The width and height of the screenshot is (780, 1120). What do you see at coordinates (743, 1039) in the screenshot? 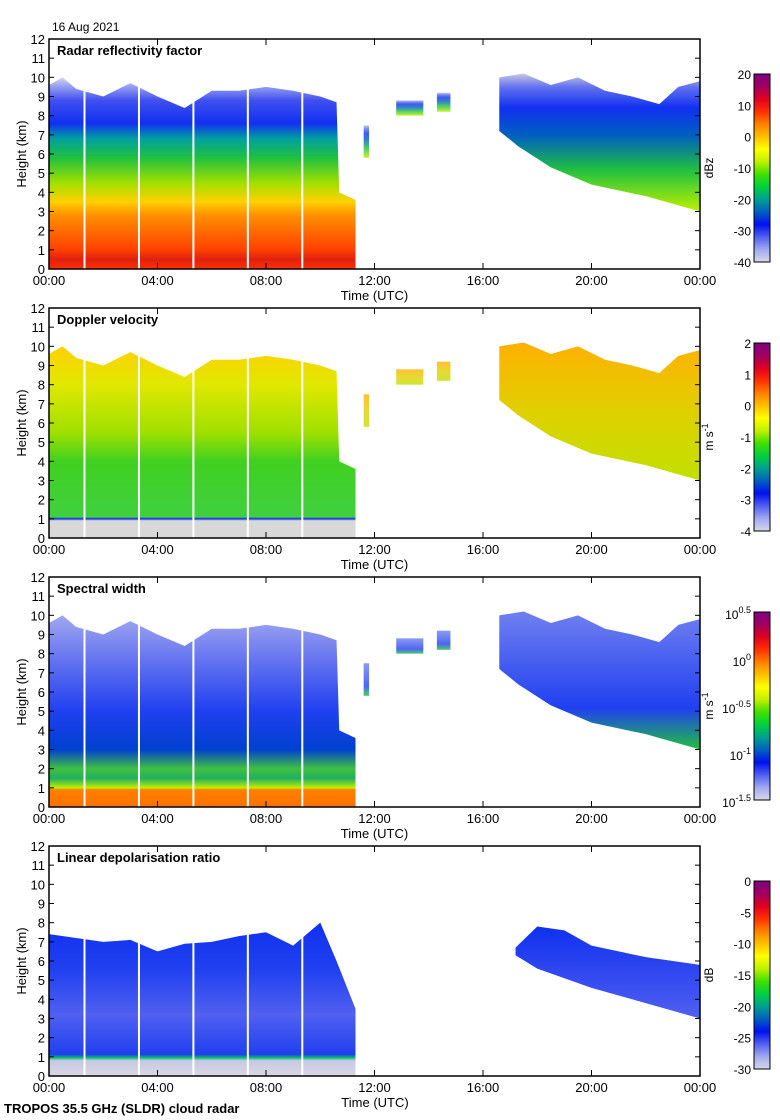
I see `colorbar-tick-label: -25` at bounding box center [743, 1039].